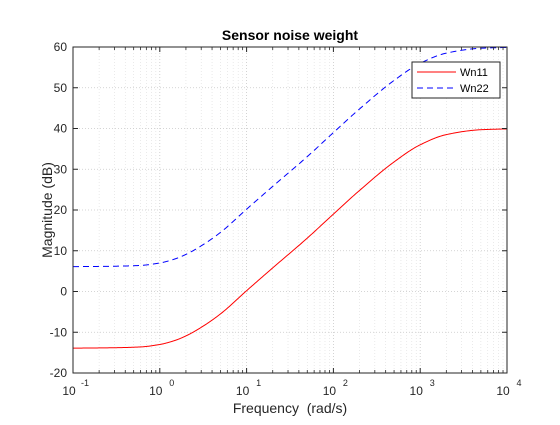 Image resolution: width=560 pixels, height=425 pixels. What do you see at coordinates (258, 383) in the screenshot?
I see `x-tick-exponent: 1` at bounding box center [258, 383].